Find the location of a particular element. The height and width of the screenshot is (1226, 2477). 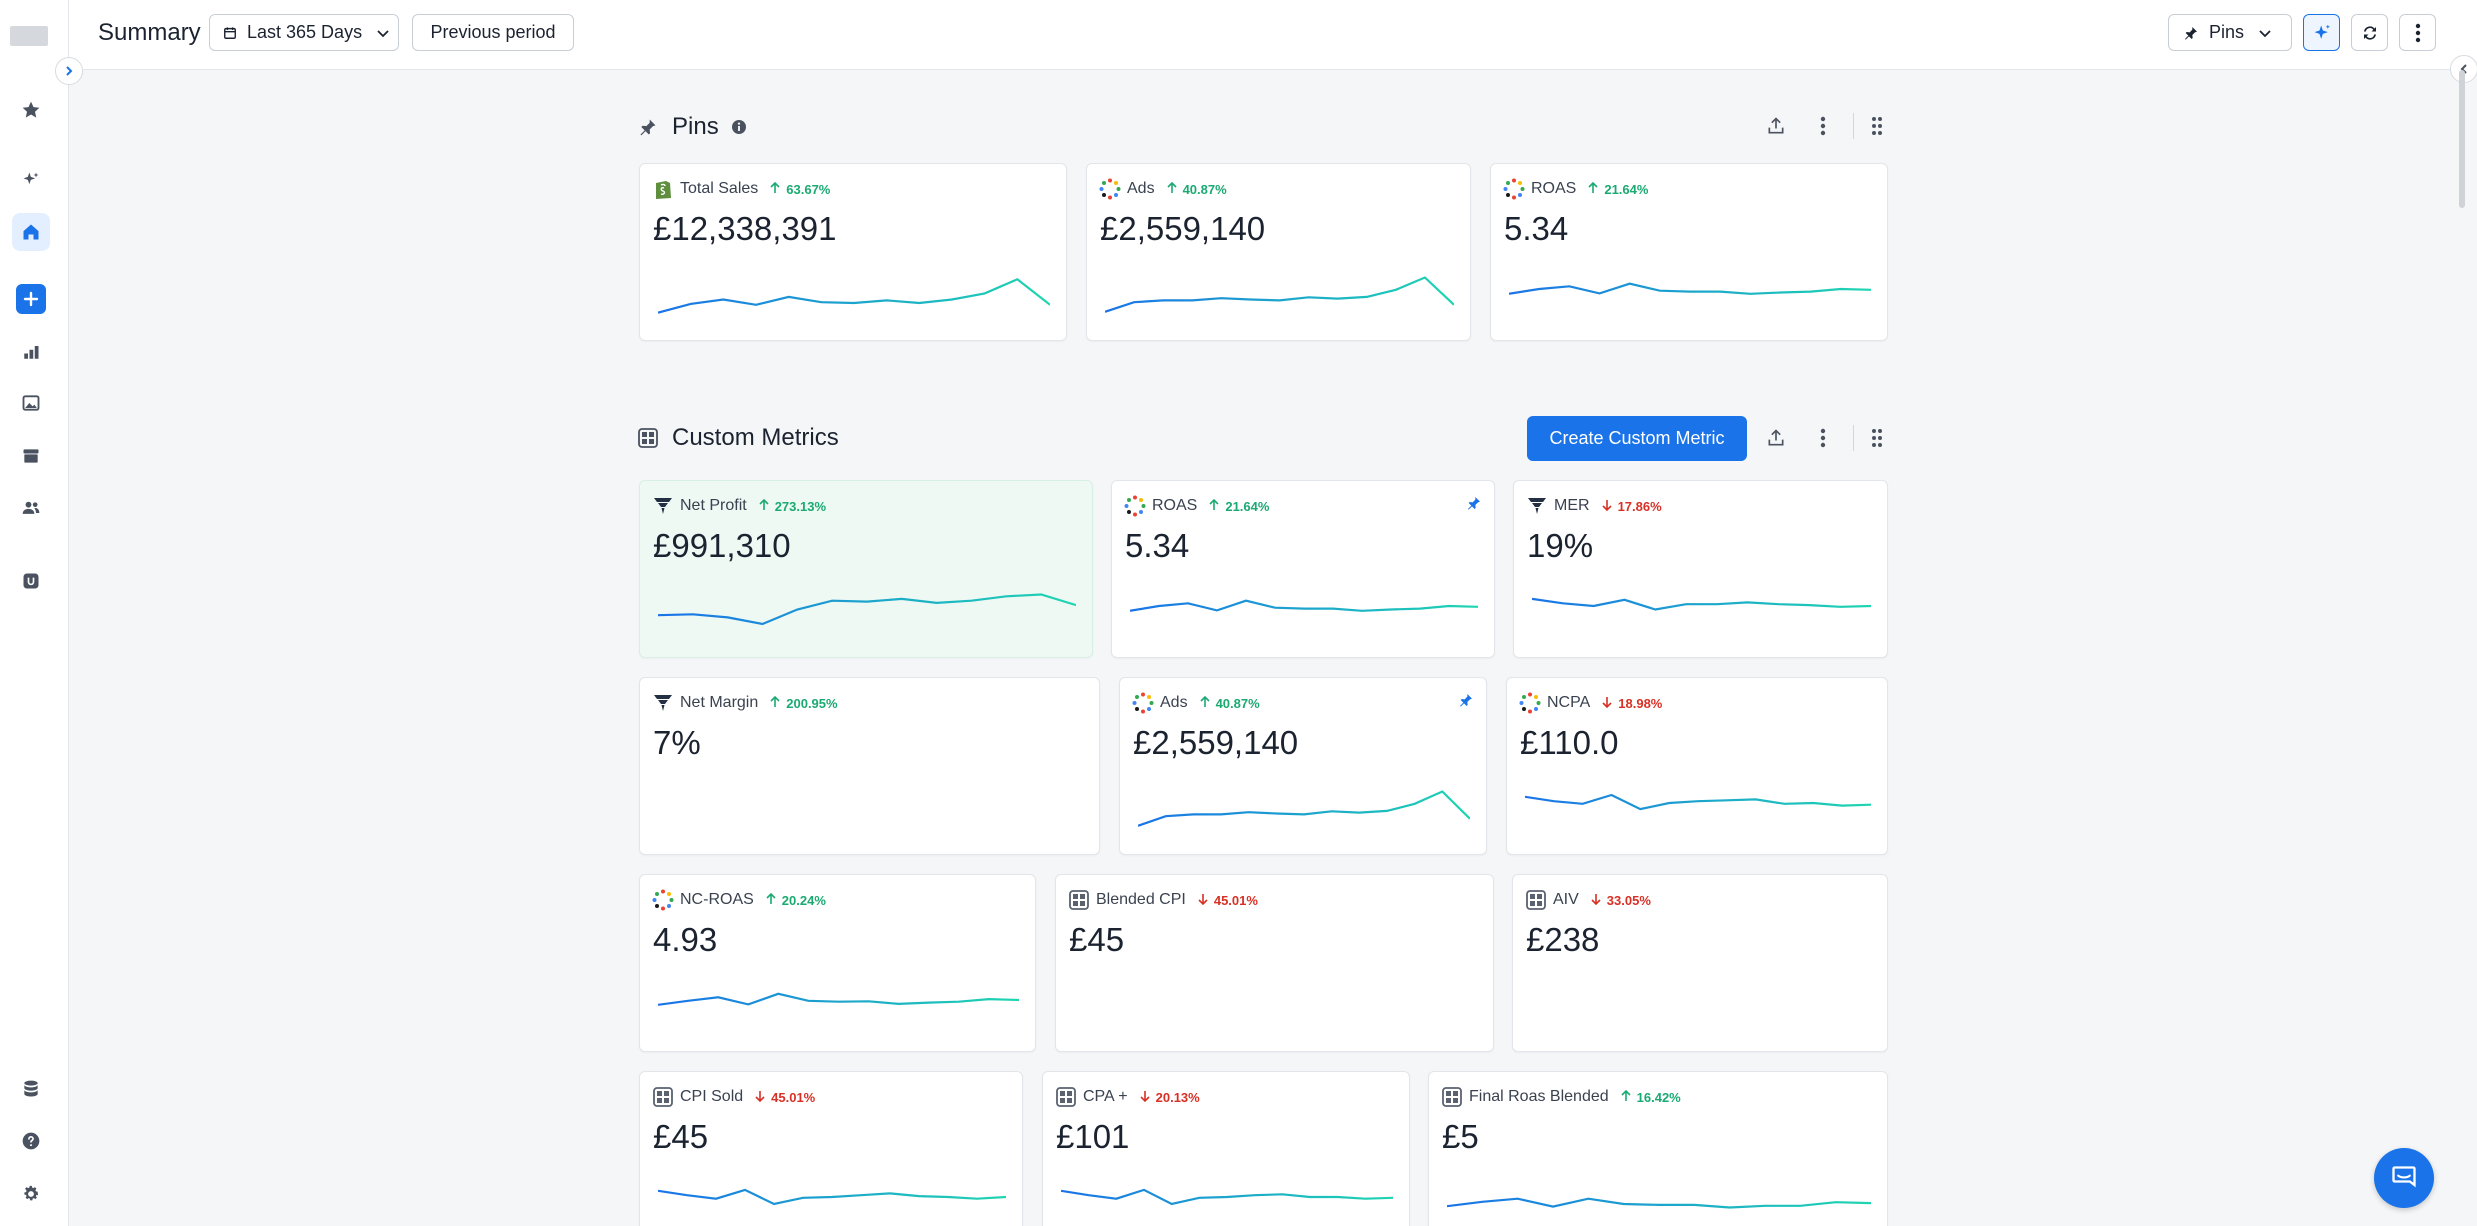

workspace-logo is located at coordinates (29, 36).